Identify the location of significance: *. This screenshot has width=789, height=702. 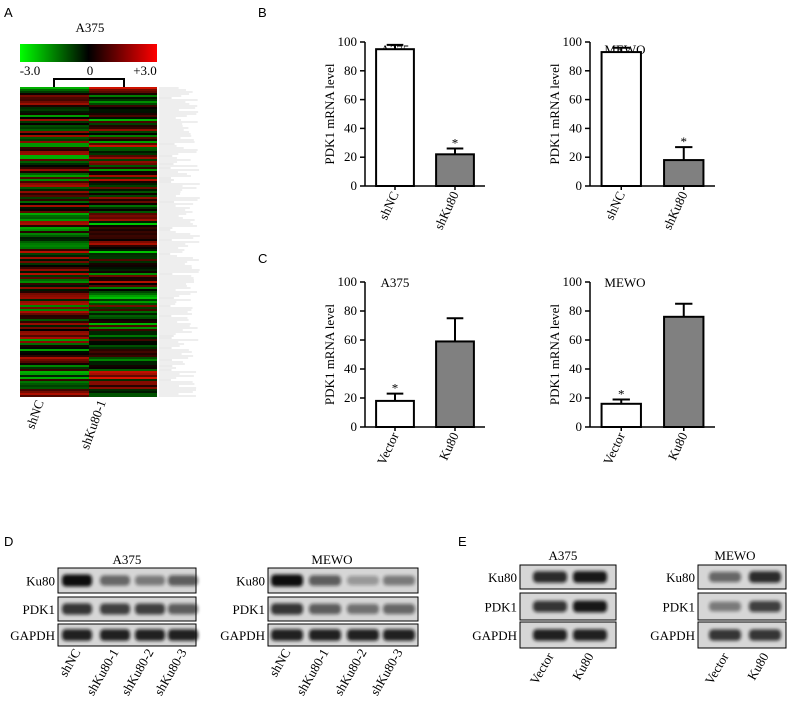
(621, 393).